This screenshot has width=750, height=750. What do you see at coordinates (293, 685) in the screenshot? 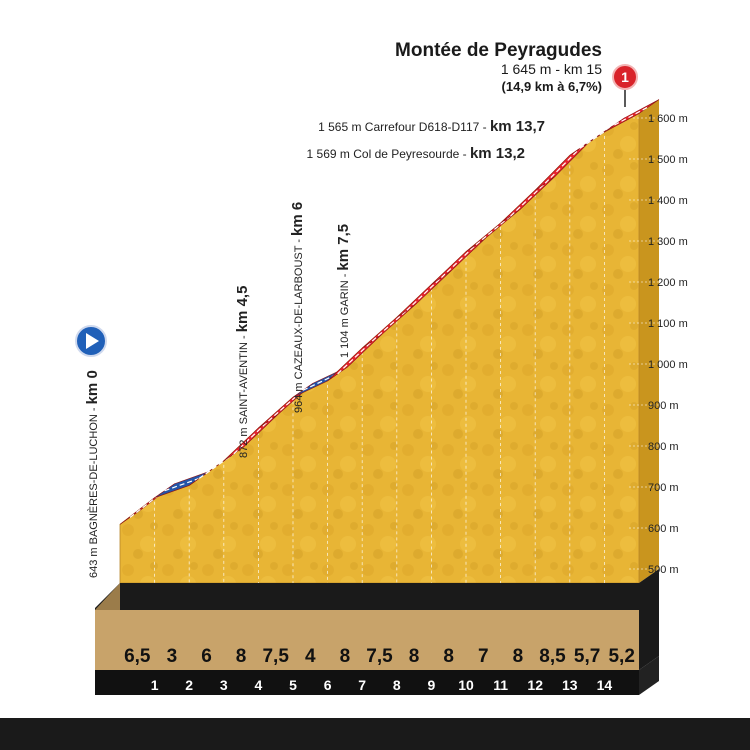
I see `x-tick-label: 5` at bounding box center [293, 685].